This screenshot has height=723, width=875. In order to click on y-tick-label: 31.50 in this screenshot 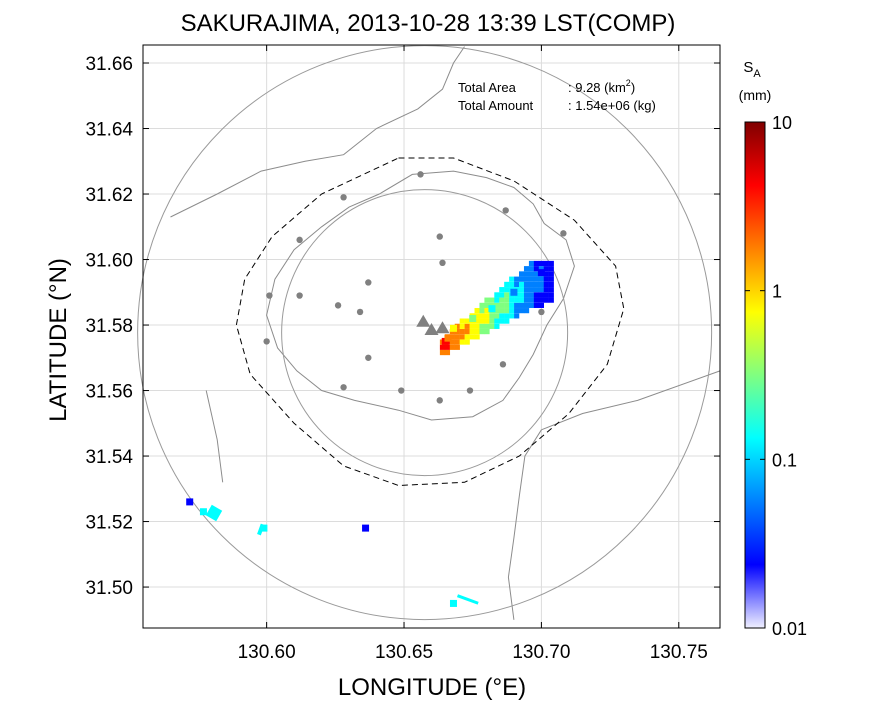, I will do `click(109, 588)`.